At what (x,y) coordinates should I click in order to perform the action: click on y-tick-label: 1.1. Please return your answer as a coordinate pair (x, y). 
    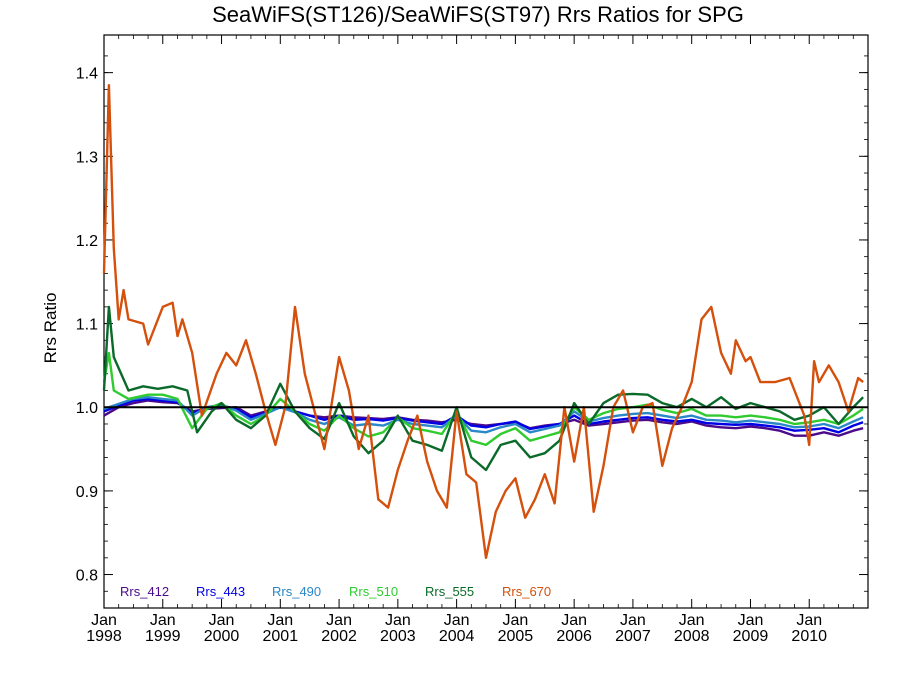
    Looking at the image, I should click on (87, 325).